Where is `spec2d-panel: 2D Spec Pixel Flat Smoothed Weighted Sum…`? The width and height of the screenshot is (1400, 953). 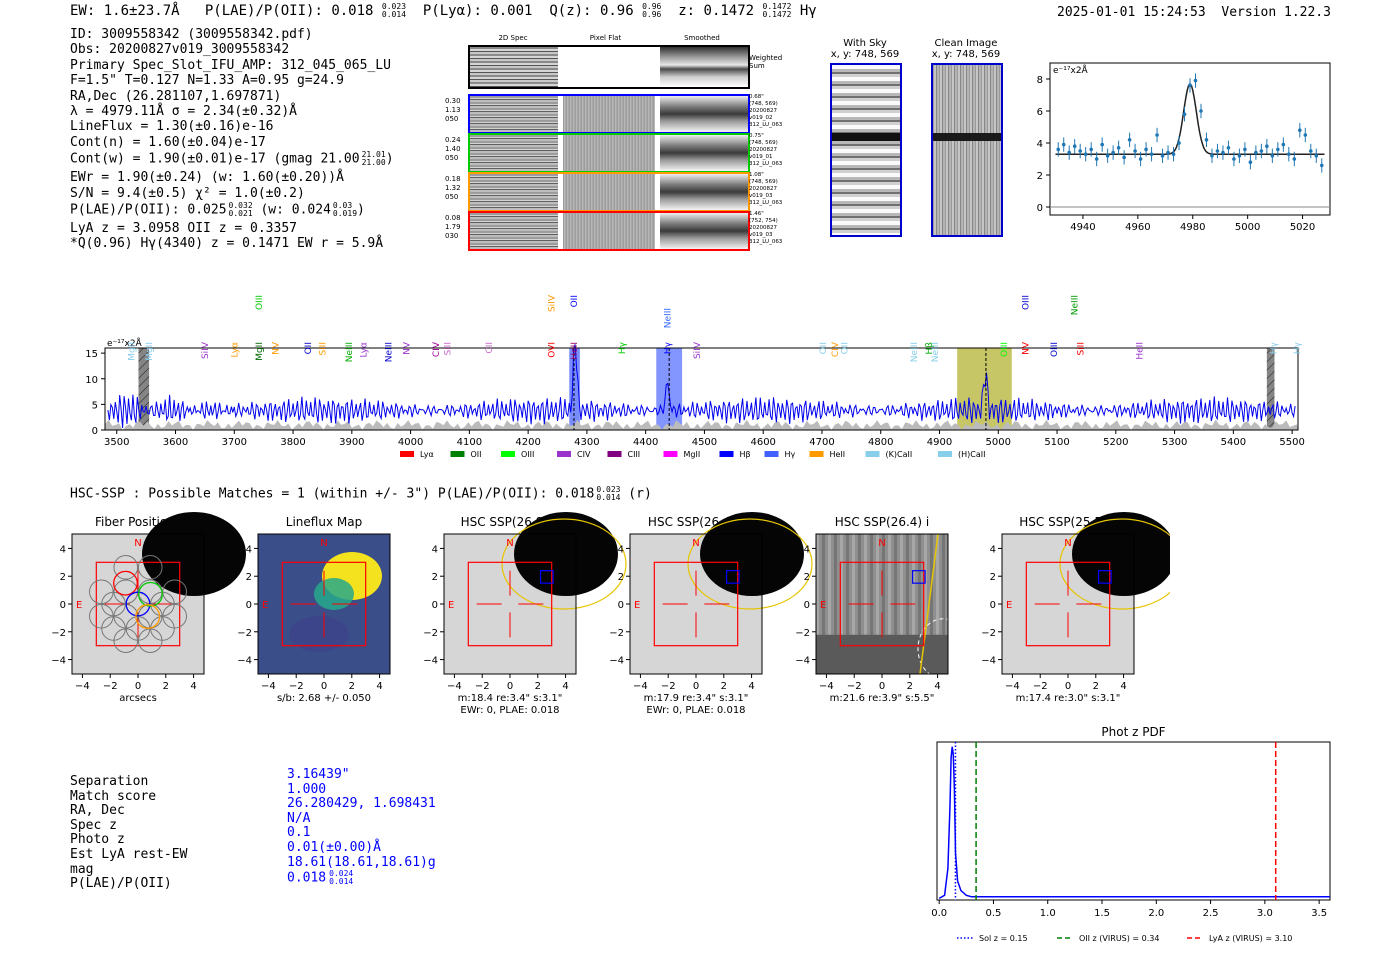
spec2d-panel: 2D Spec Pixel Flat Smoothed Weighted Sum… is located at coordinates (615, 144).